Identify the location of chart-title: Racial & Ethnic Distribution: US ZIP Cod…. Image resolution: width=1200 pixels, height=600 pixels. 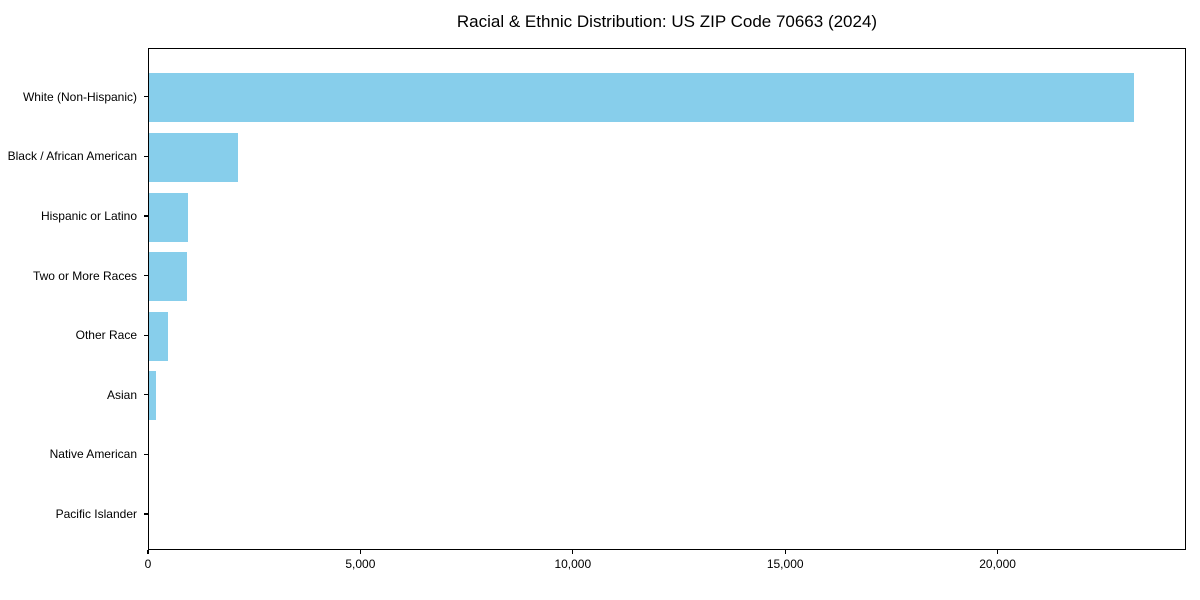
(667, 21).